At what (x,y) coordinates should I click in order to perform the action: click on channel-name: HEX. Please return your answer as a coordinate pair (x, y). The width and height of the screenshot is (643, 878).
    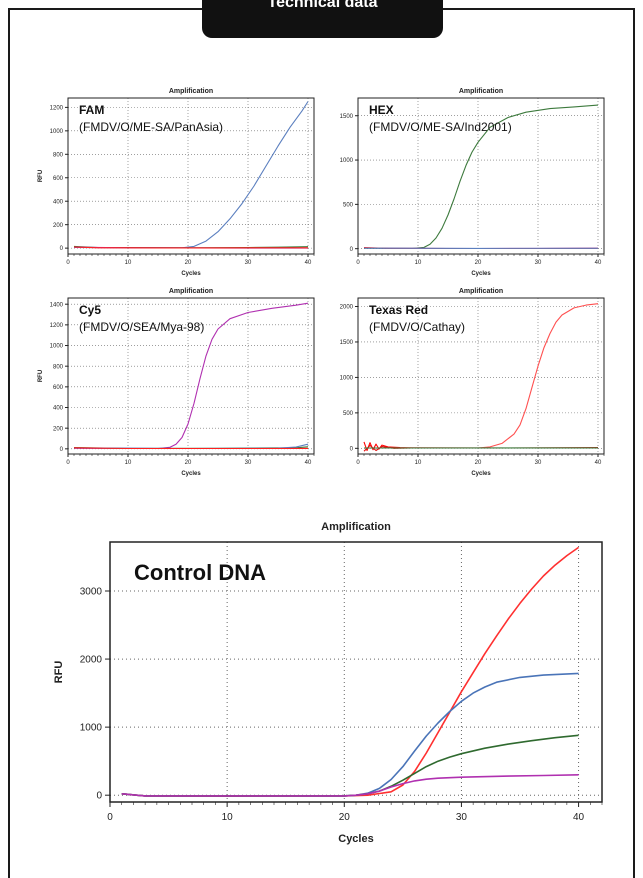
    Looking at the image, I should click on (381, 110).